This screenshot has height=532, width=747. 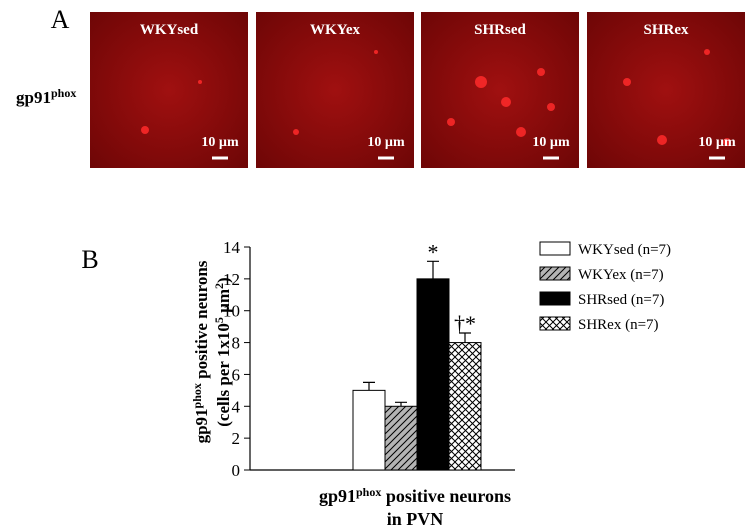 What do you see at coordinates (219, 320) in the screenshot?
I see `y-label-sup: 5` at bounding box center [219, 320].